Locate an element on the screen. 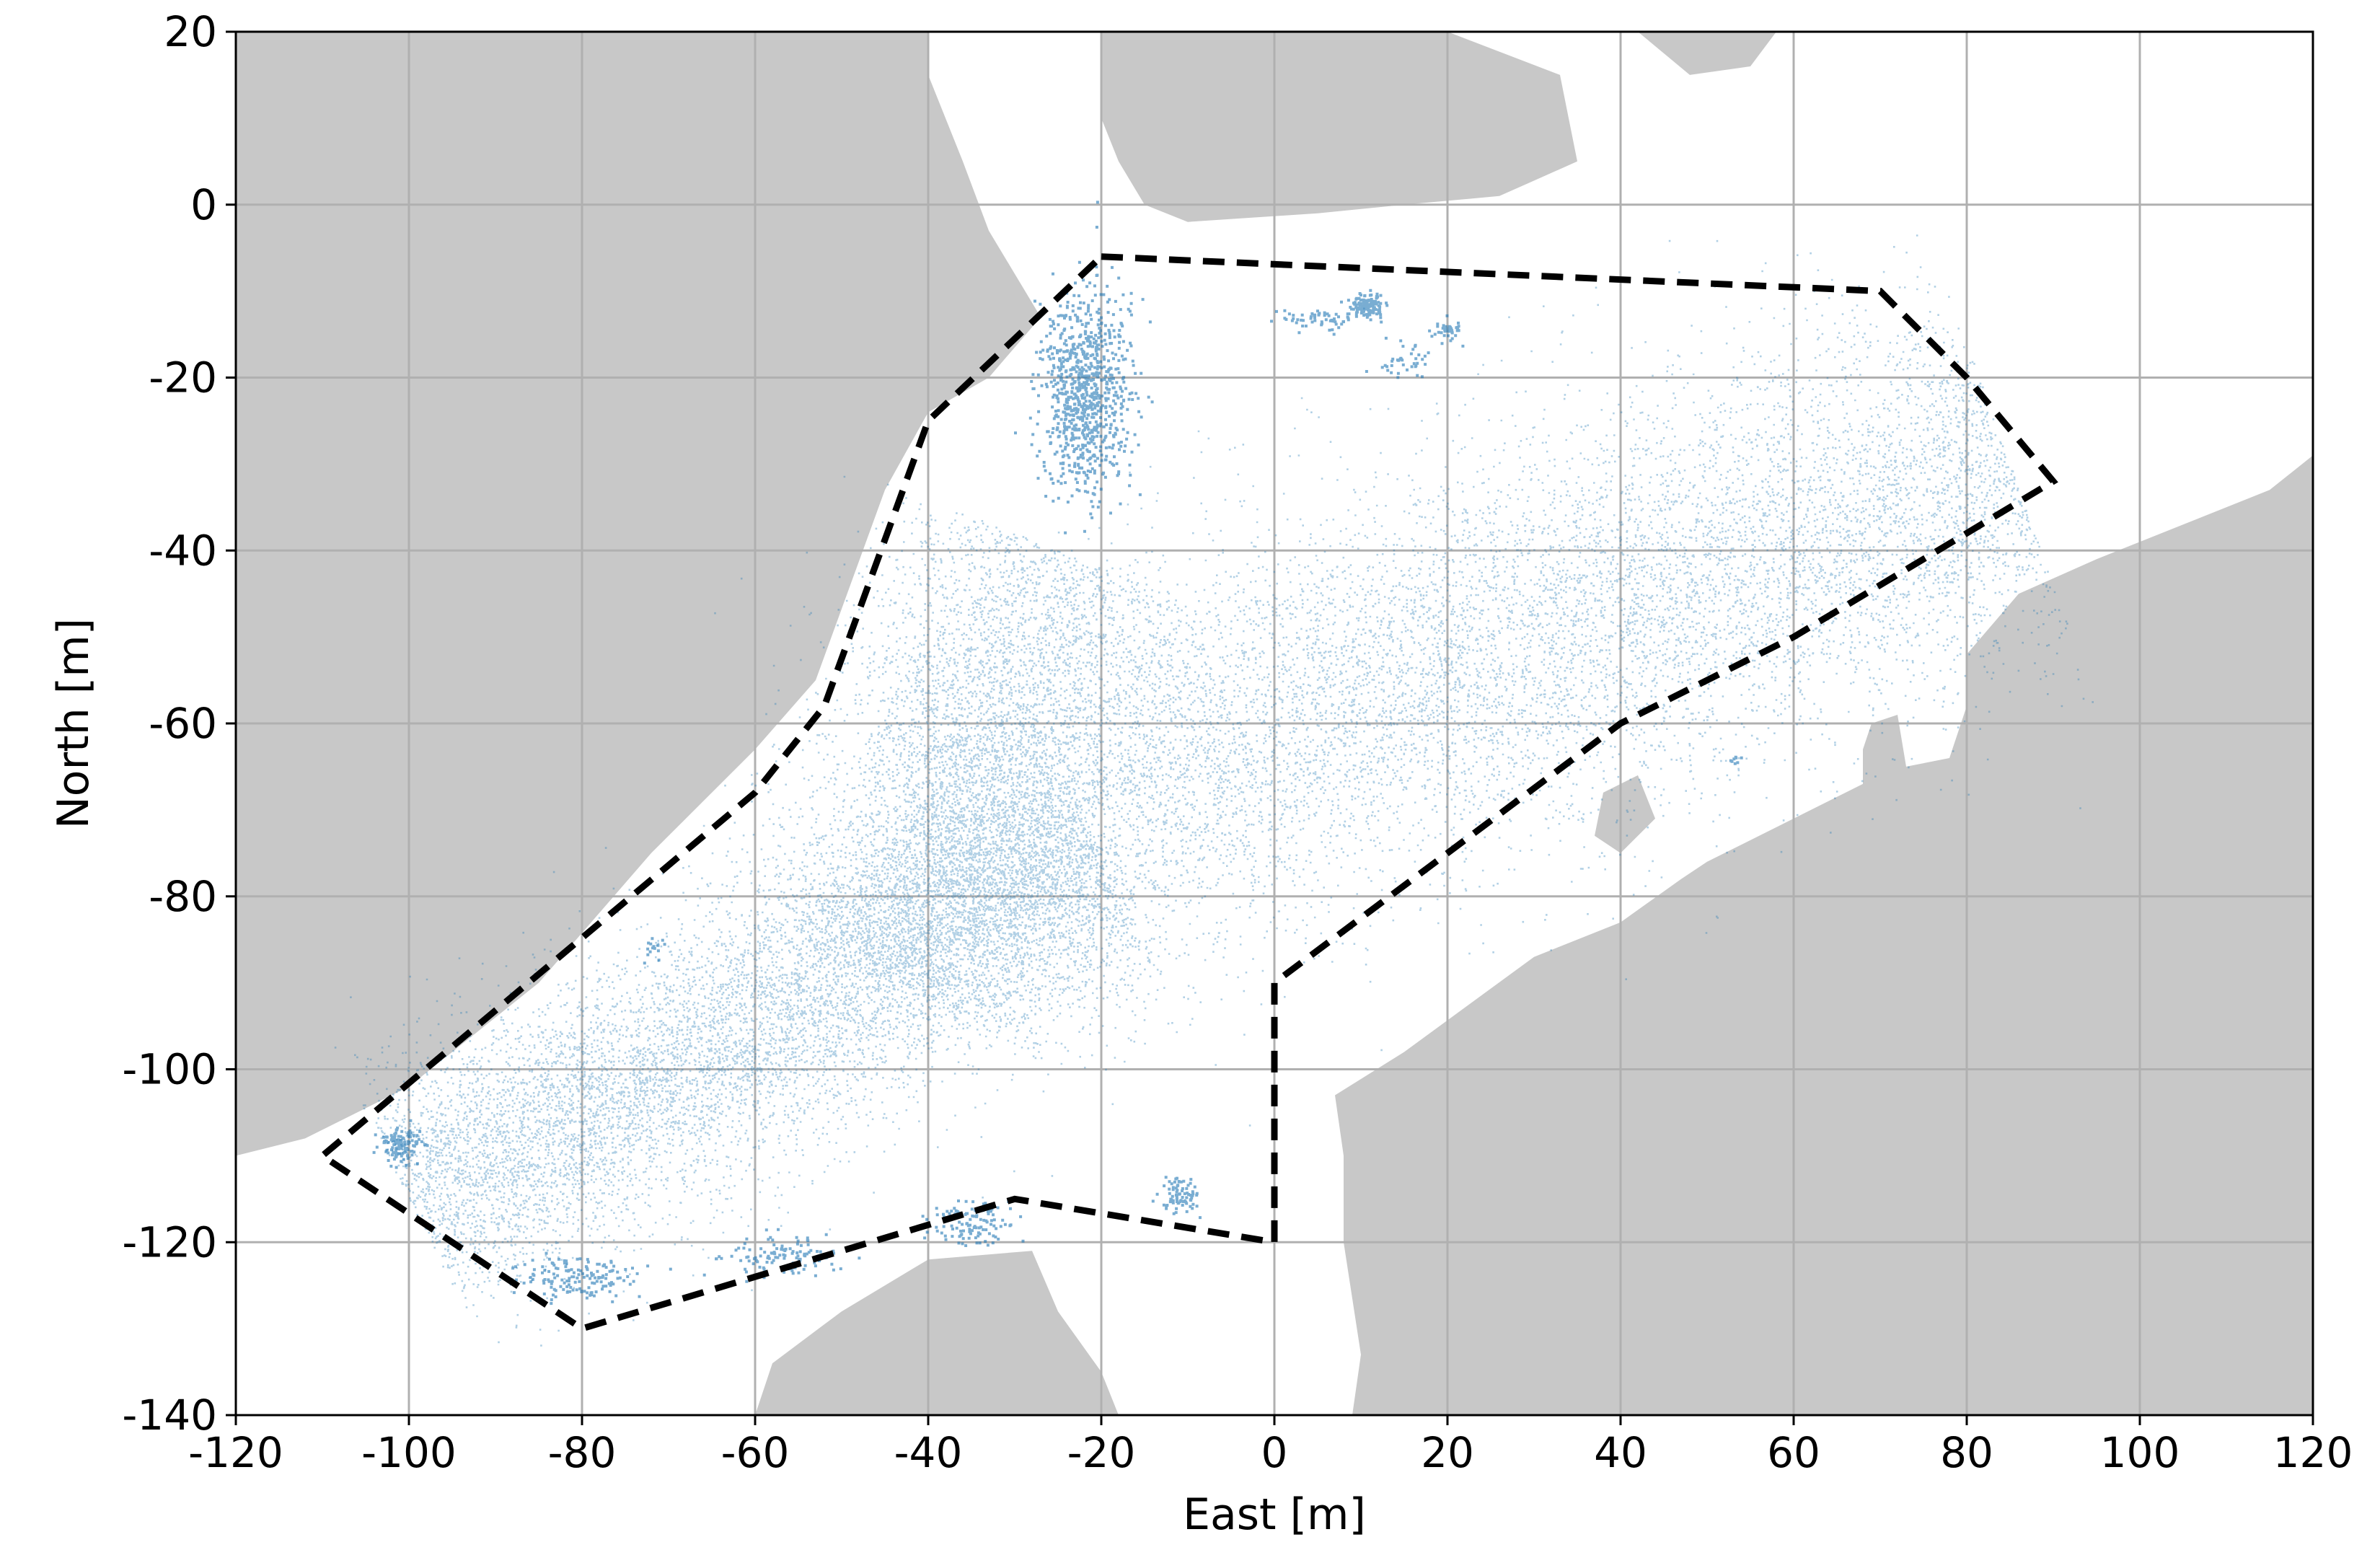 This screenshot has height=1550, width=2380. x-tick-label: 0 is located at coordinates (1274, 1452).